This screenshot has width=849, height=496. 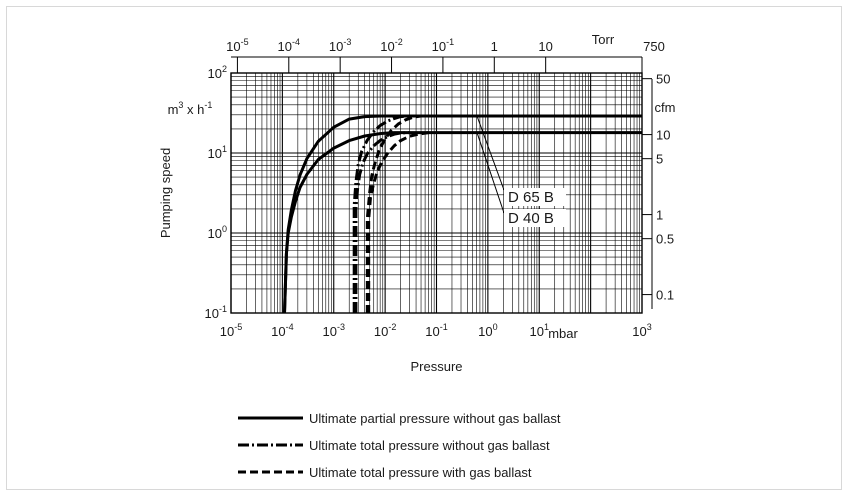 I want to click on series-line-dashdot-d-40-b, so click(x=382, y=222).